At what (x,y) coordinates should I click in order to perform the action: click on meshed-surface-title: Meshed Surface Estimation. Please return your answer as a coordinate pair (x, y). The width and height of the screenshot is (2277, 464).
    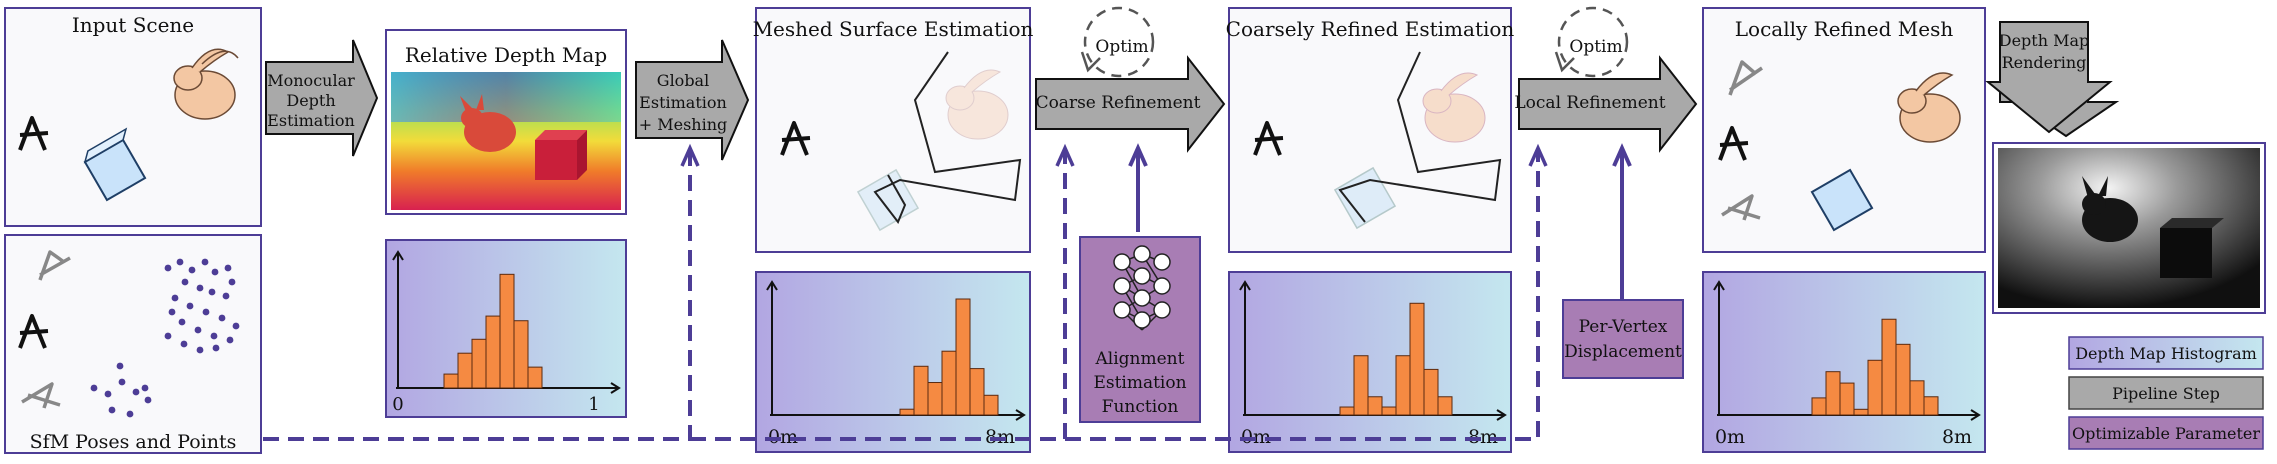
    Looking at the image, I should click on (893, 29).